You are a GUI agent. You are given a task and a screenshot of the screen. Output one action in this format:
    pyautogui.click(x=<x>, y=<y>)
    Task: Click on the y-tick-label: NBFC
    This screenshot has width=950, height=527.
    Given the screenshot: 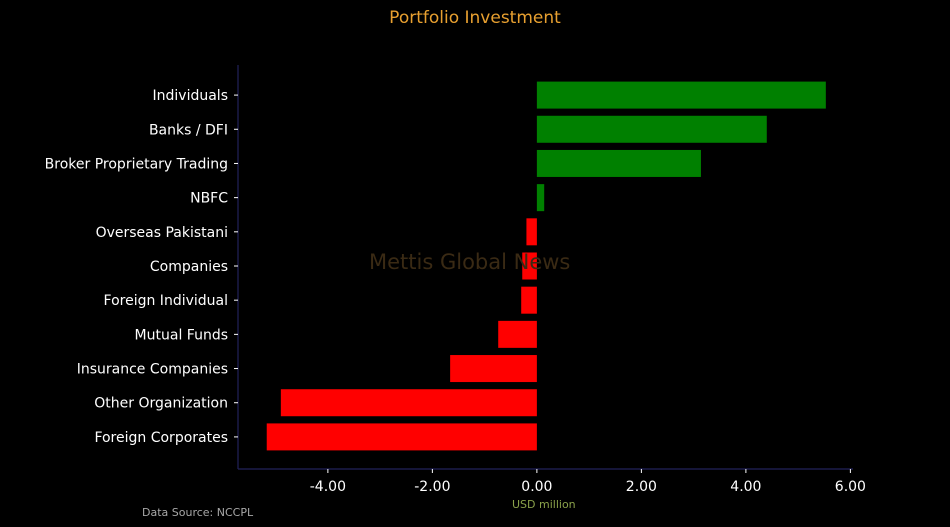 What is the action you would take?
    pyautogui.click(x=209, y=199)
    